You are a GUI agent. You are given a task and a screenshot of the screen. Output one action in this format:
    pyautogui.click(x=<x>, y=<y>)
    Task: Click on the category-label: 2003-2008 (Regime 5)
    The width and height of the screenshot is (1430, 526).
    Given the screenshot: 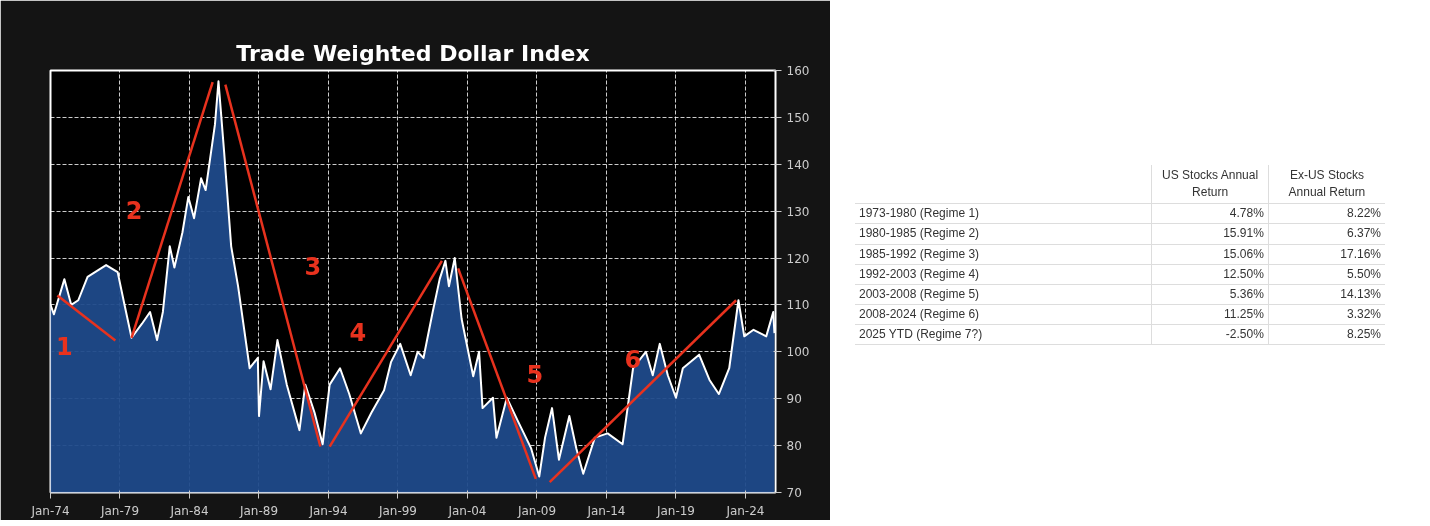 What is the action you would take?
    pyautogui.click(x=1003, y=294)
    